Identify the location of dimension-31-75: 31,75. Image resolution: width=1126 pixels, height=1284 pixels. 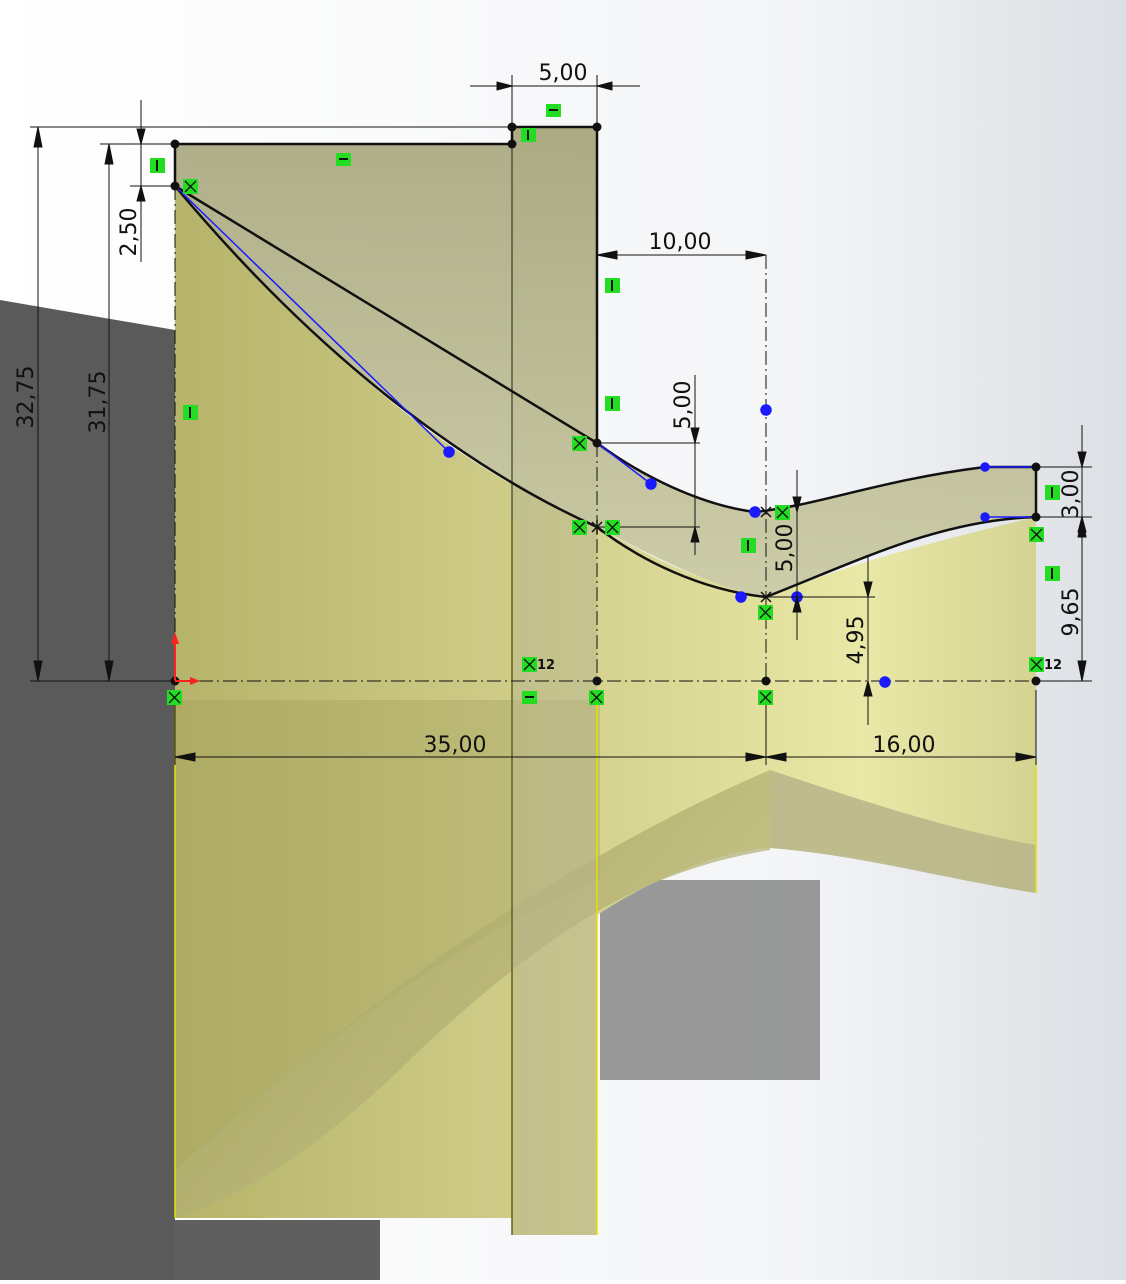
(98, 402).